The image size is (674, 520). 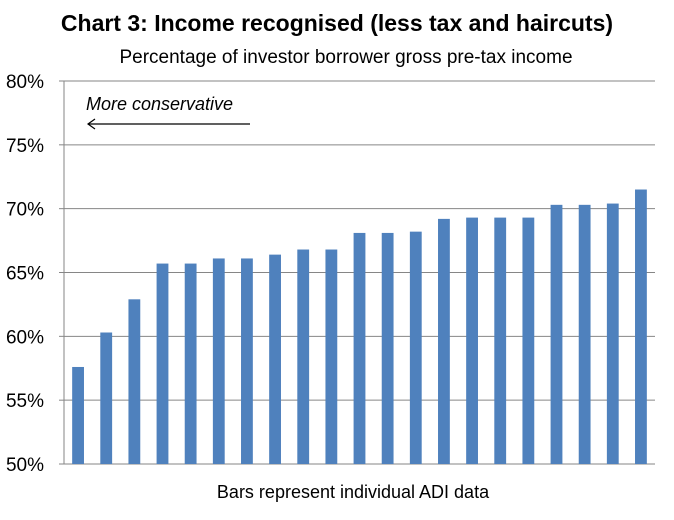 What do you see at coordinates (25, 82) in the screenshot?
I see `y-tick-label: 80%` at bounding box center [25, 82].